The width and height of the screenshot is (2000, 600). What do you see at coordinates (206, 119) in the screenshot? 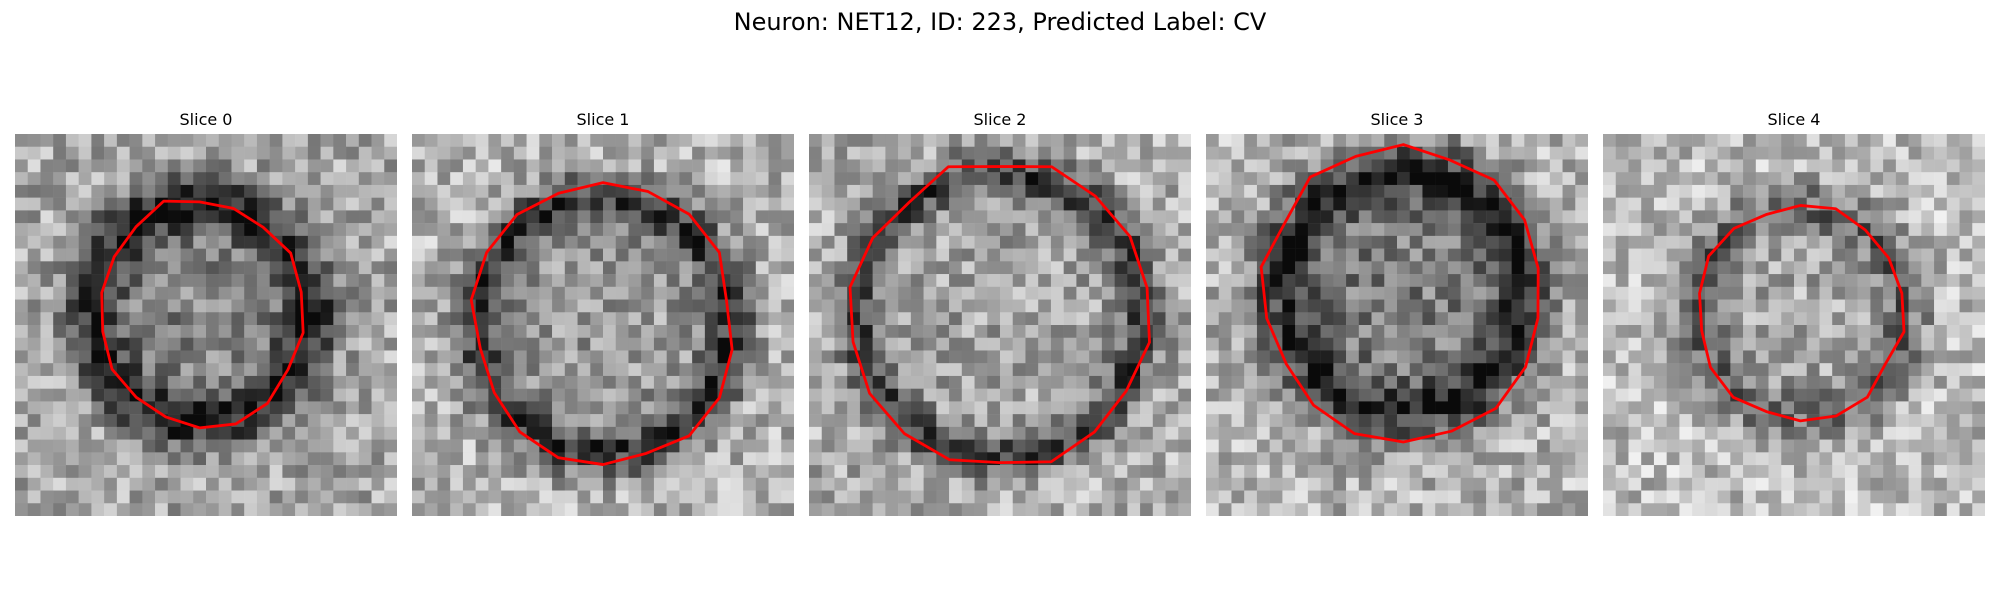
I see `slice-label-0: Slice 0` at bounding box center [206, 119].